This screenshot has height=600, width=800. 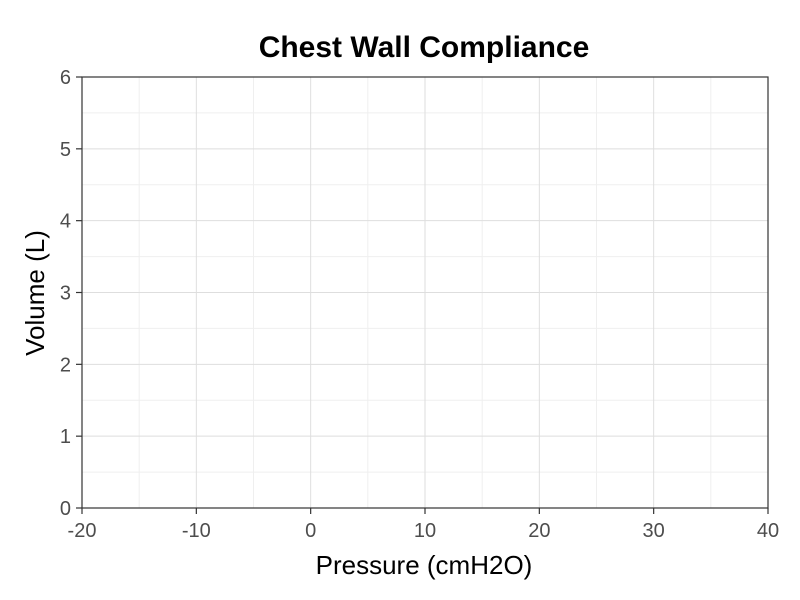 I want to click on x-axis: -20 -10 0 10 20 30 40, so click(x=423, y=525).